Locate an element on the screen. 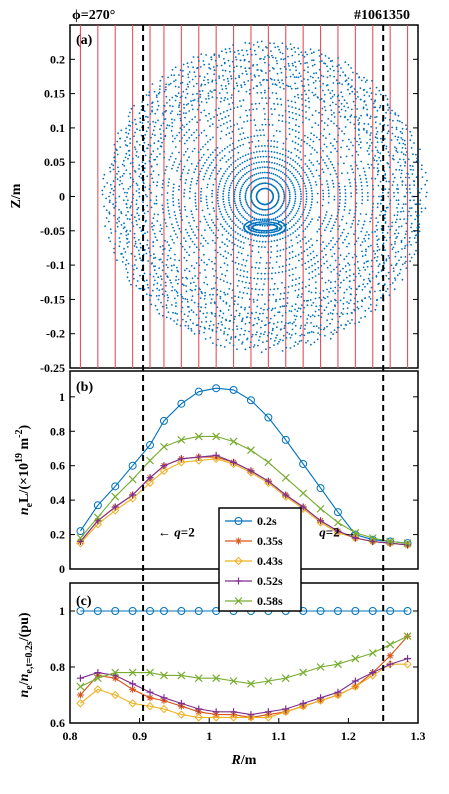 The width and height of the screenshot is (449, 794). angle-label: ϕ=270° is located at coordinates (93, 15).